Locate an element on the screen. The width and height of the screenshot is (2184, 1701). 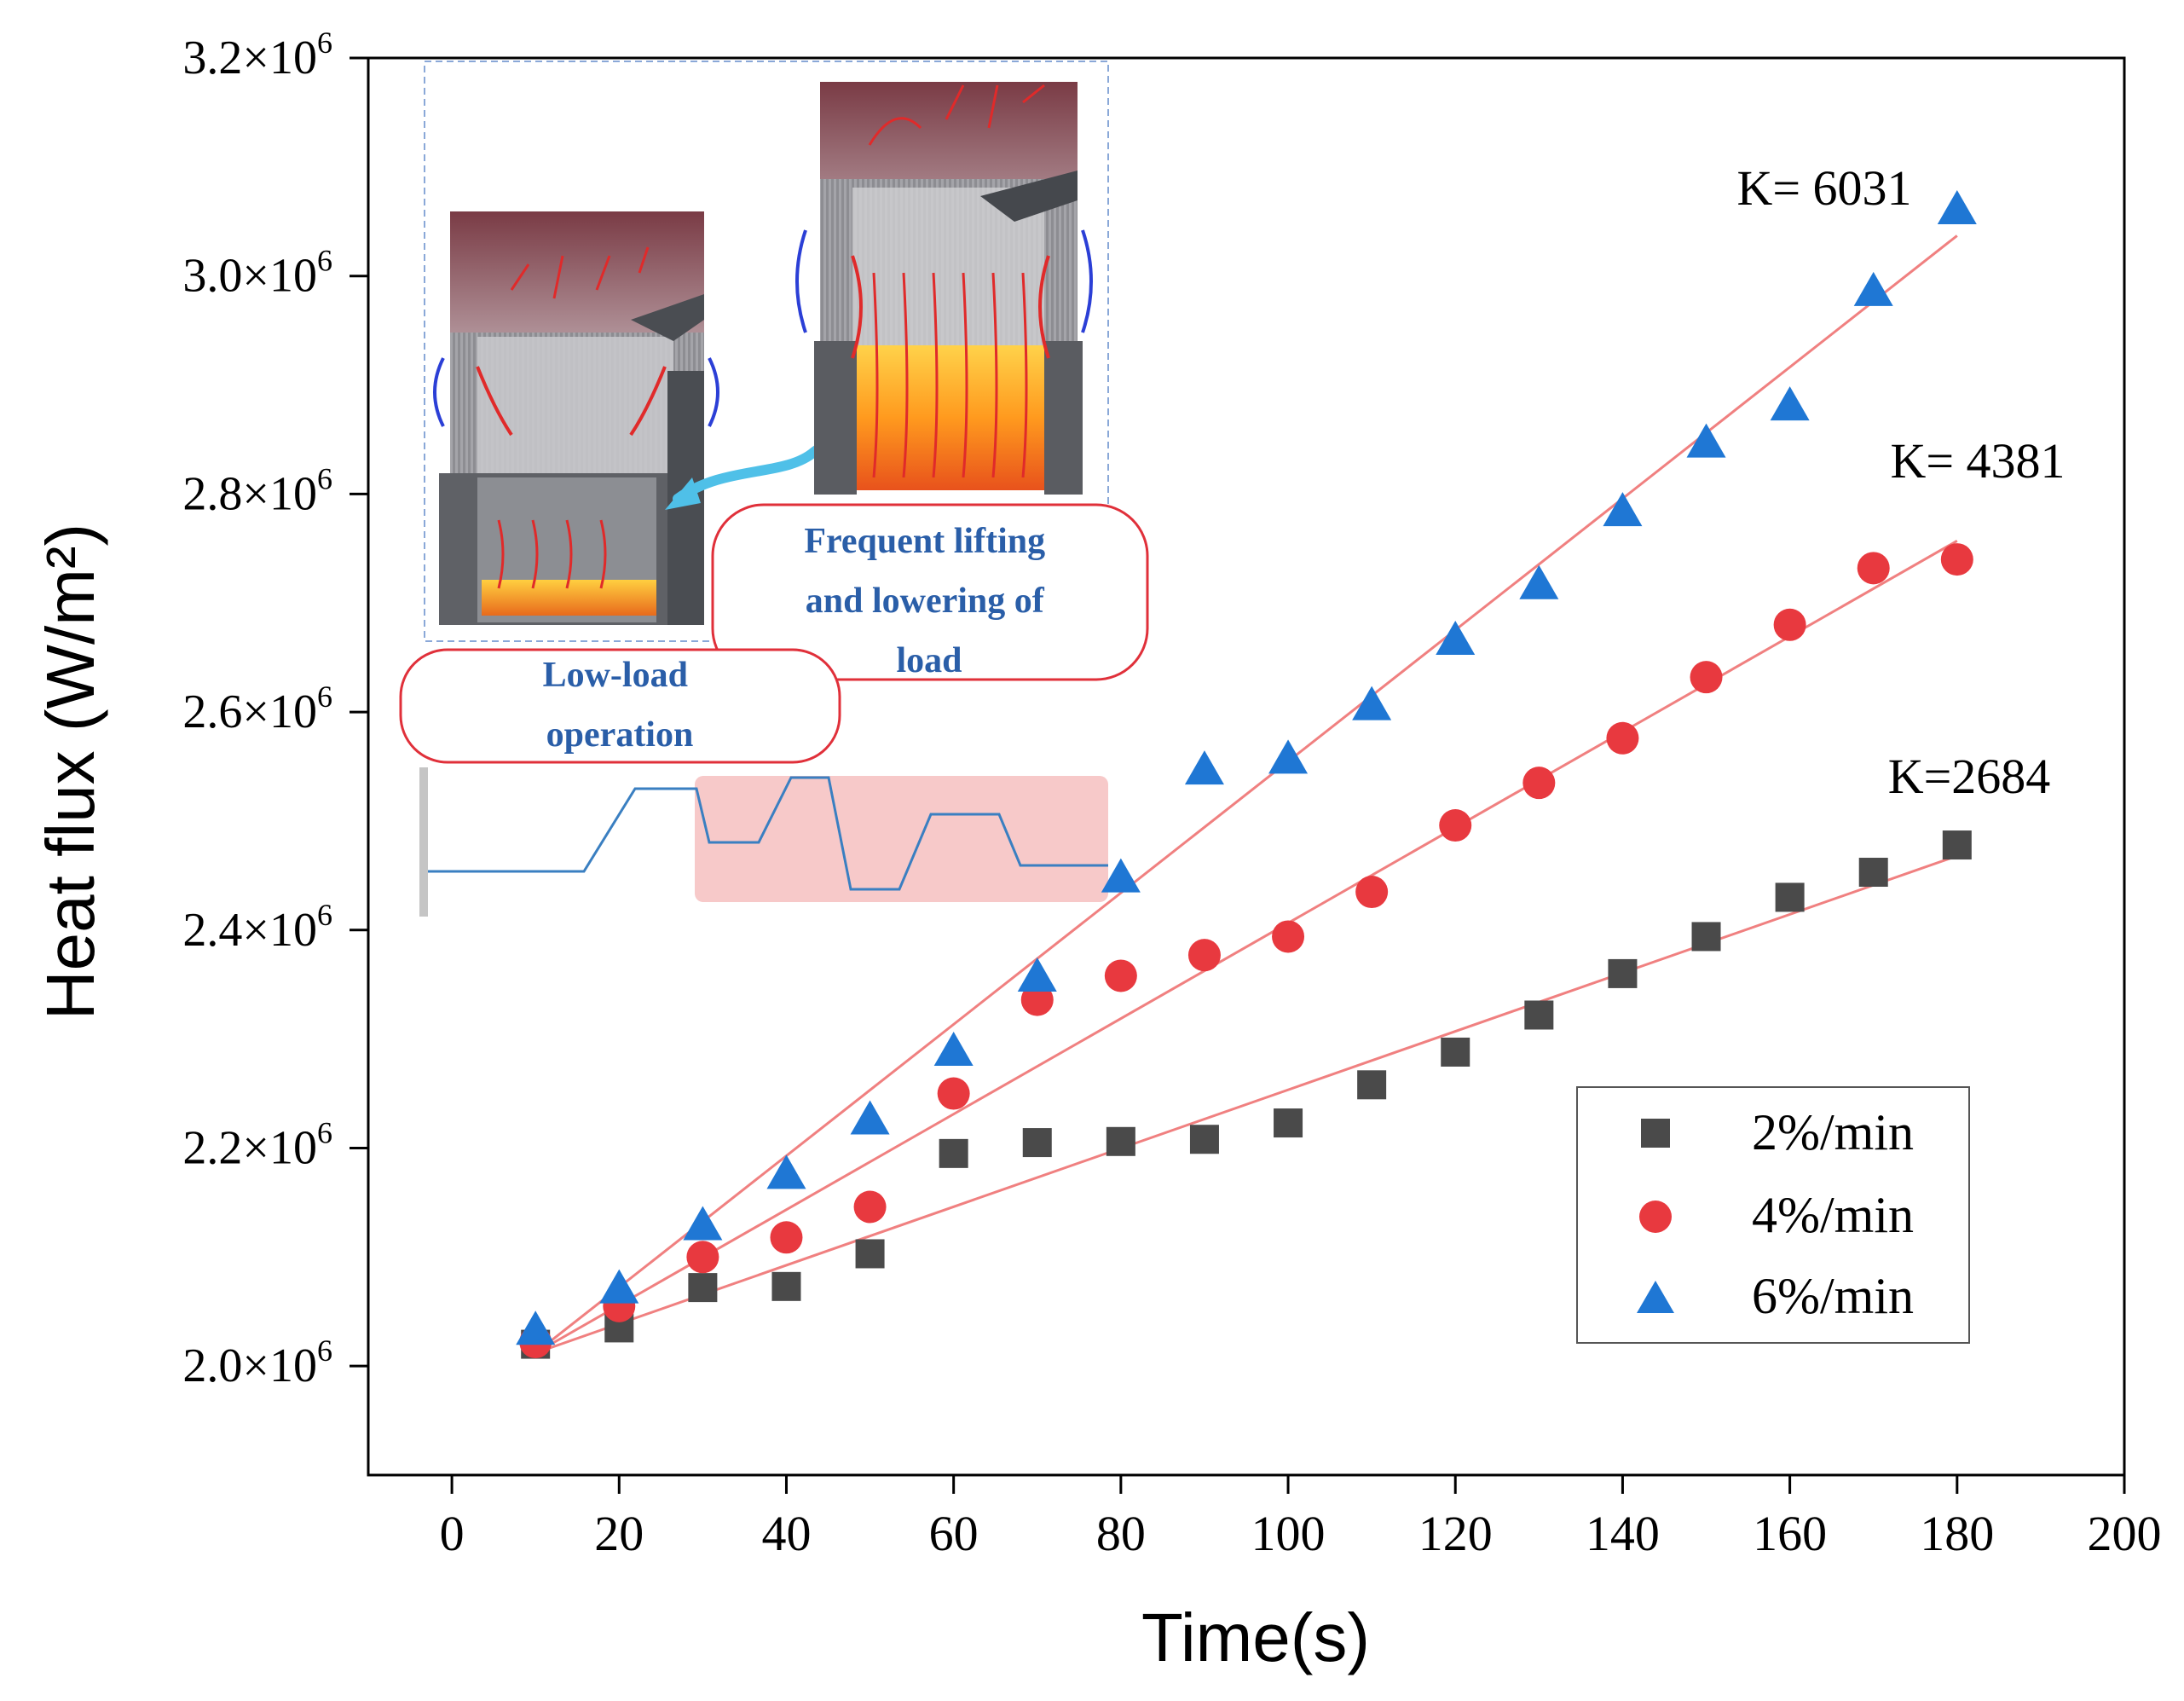
low-load-label: Low-load operation is located at coordinates (620, 705).